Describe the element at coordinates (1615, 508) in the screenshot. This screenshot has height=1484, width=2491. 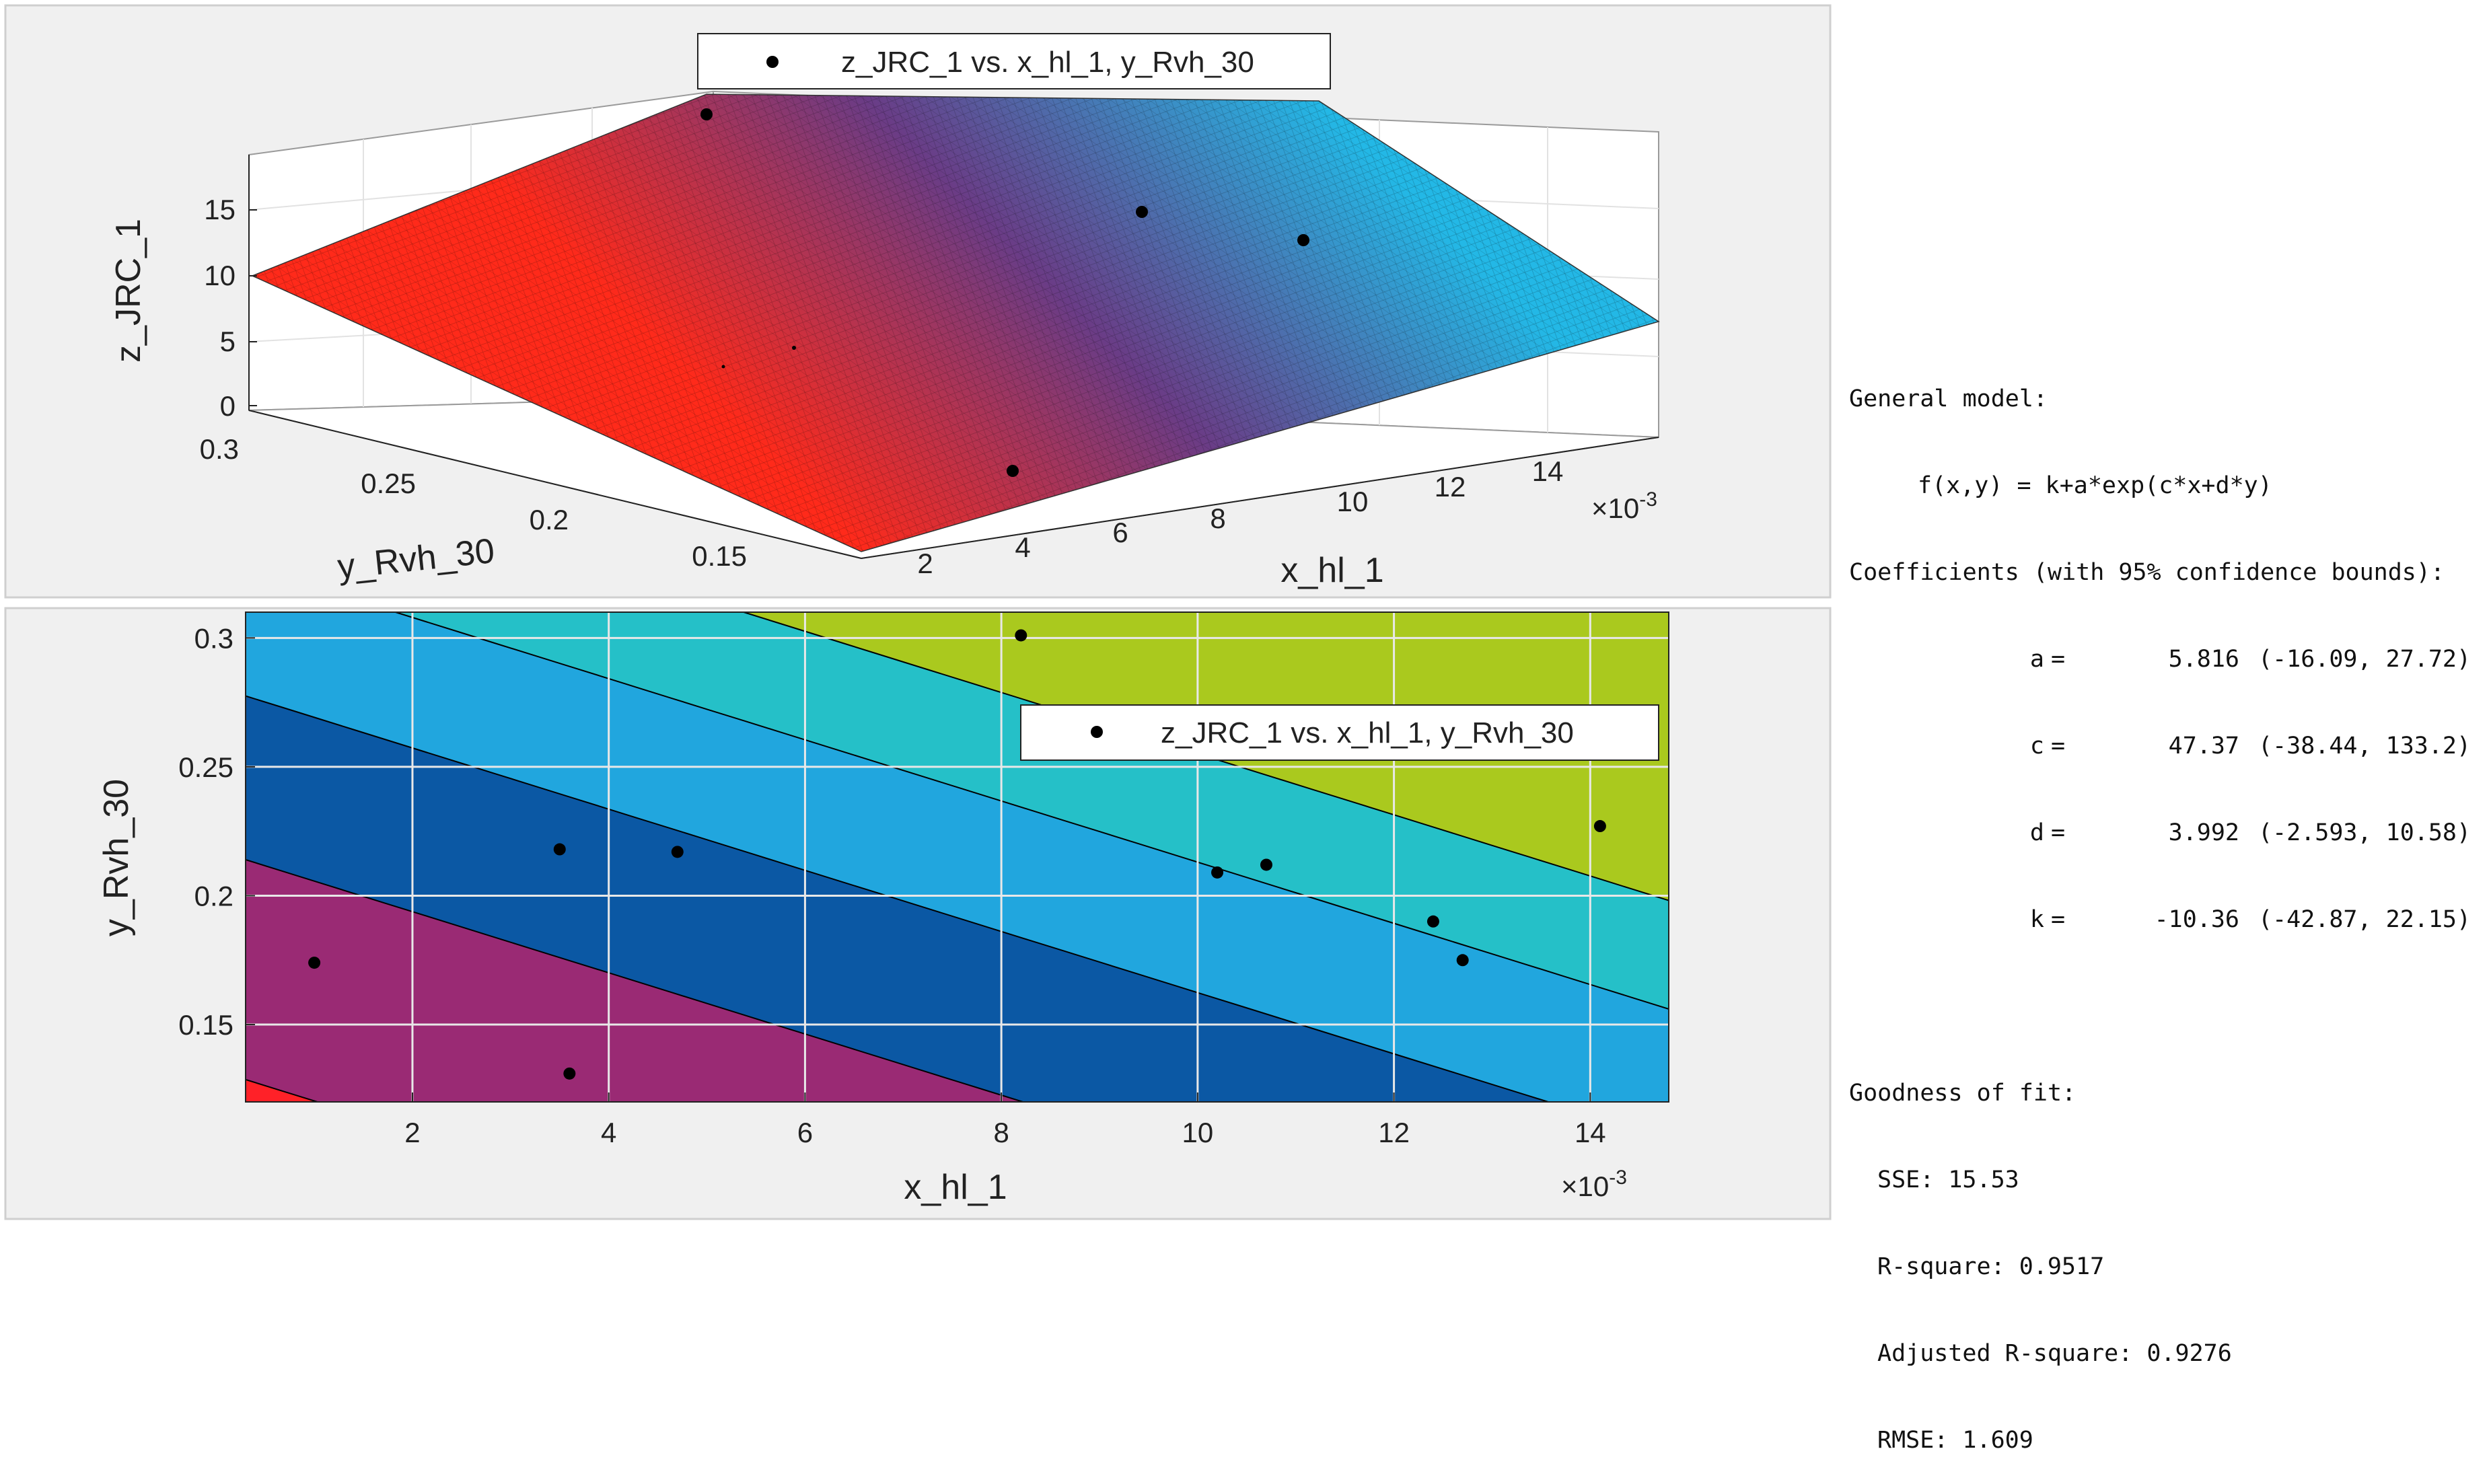
I see `x-exponent-base: ×10` at that location.